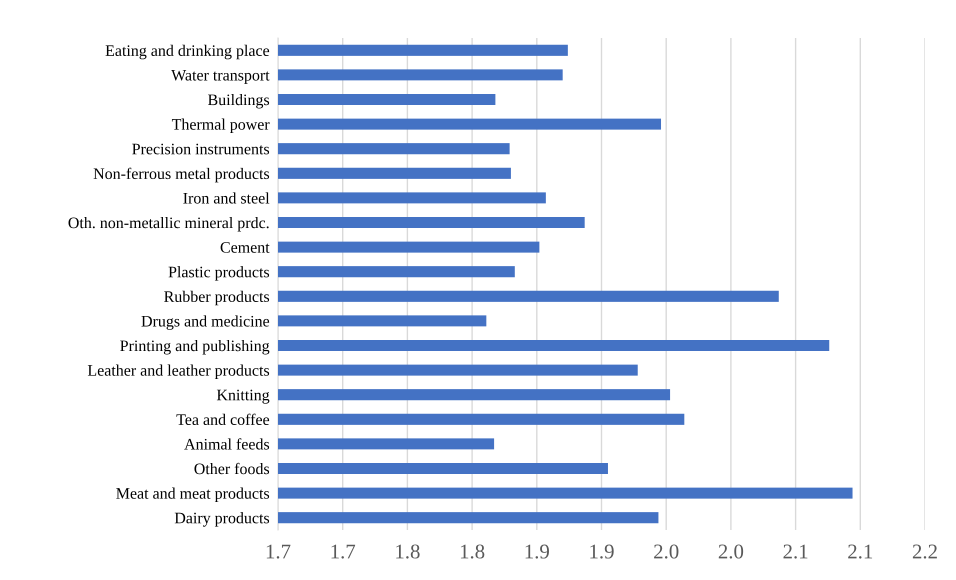  What do you see at coordinates (168, 224) in the screenshot?
I see `y-tick-label: Oth. non-metallic mineral prdc.` at bounding box center [168, 224].